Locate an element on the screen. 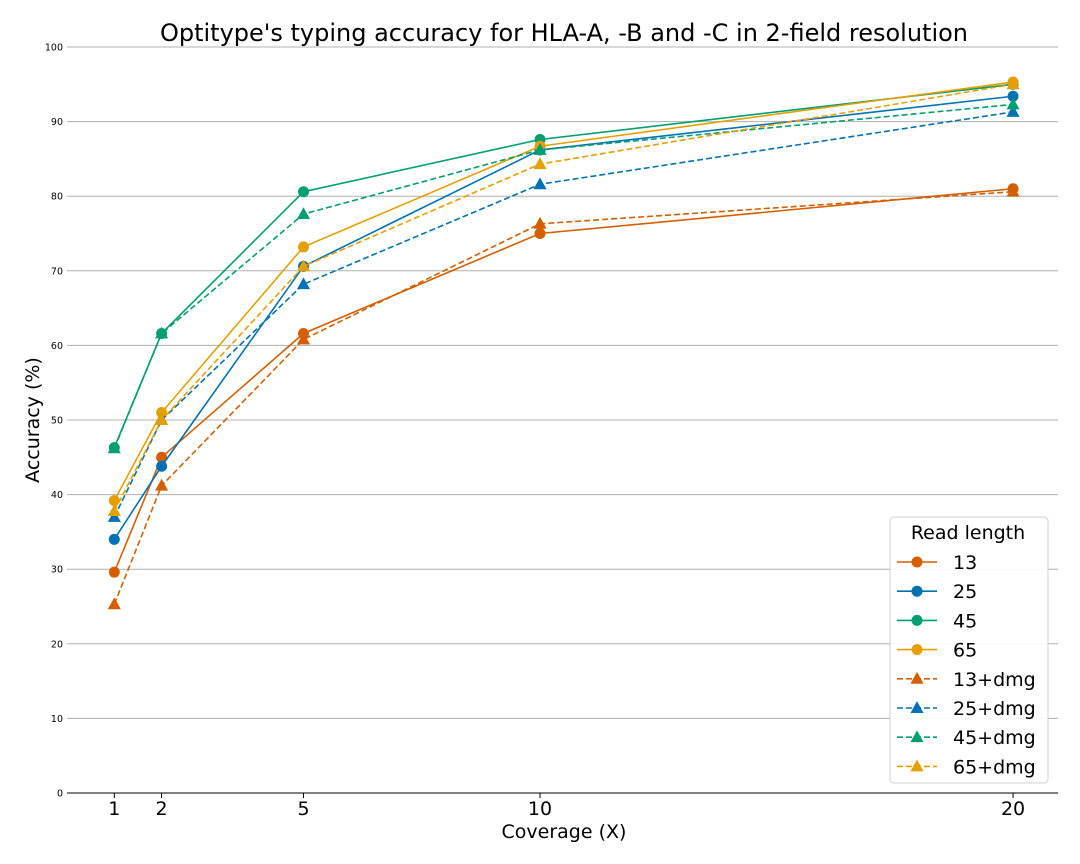 This screenshot has width=1080, height=864. legend-item: 65 is located at coordinates (937, 651).